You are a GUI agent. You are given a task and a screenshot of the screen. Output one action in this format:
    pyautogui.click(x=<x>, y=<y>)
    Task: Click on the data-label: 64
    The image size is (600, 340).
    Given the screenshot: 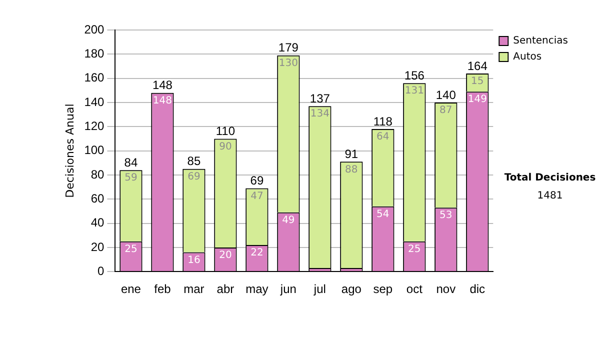 What is the action you would take?
    pyautogui.click(x=383, y=137)
    